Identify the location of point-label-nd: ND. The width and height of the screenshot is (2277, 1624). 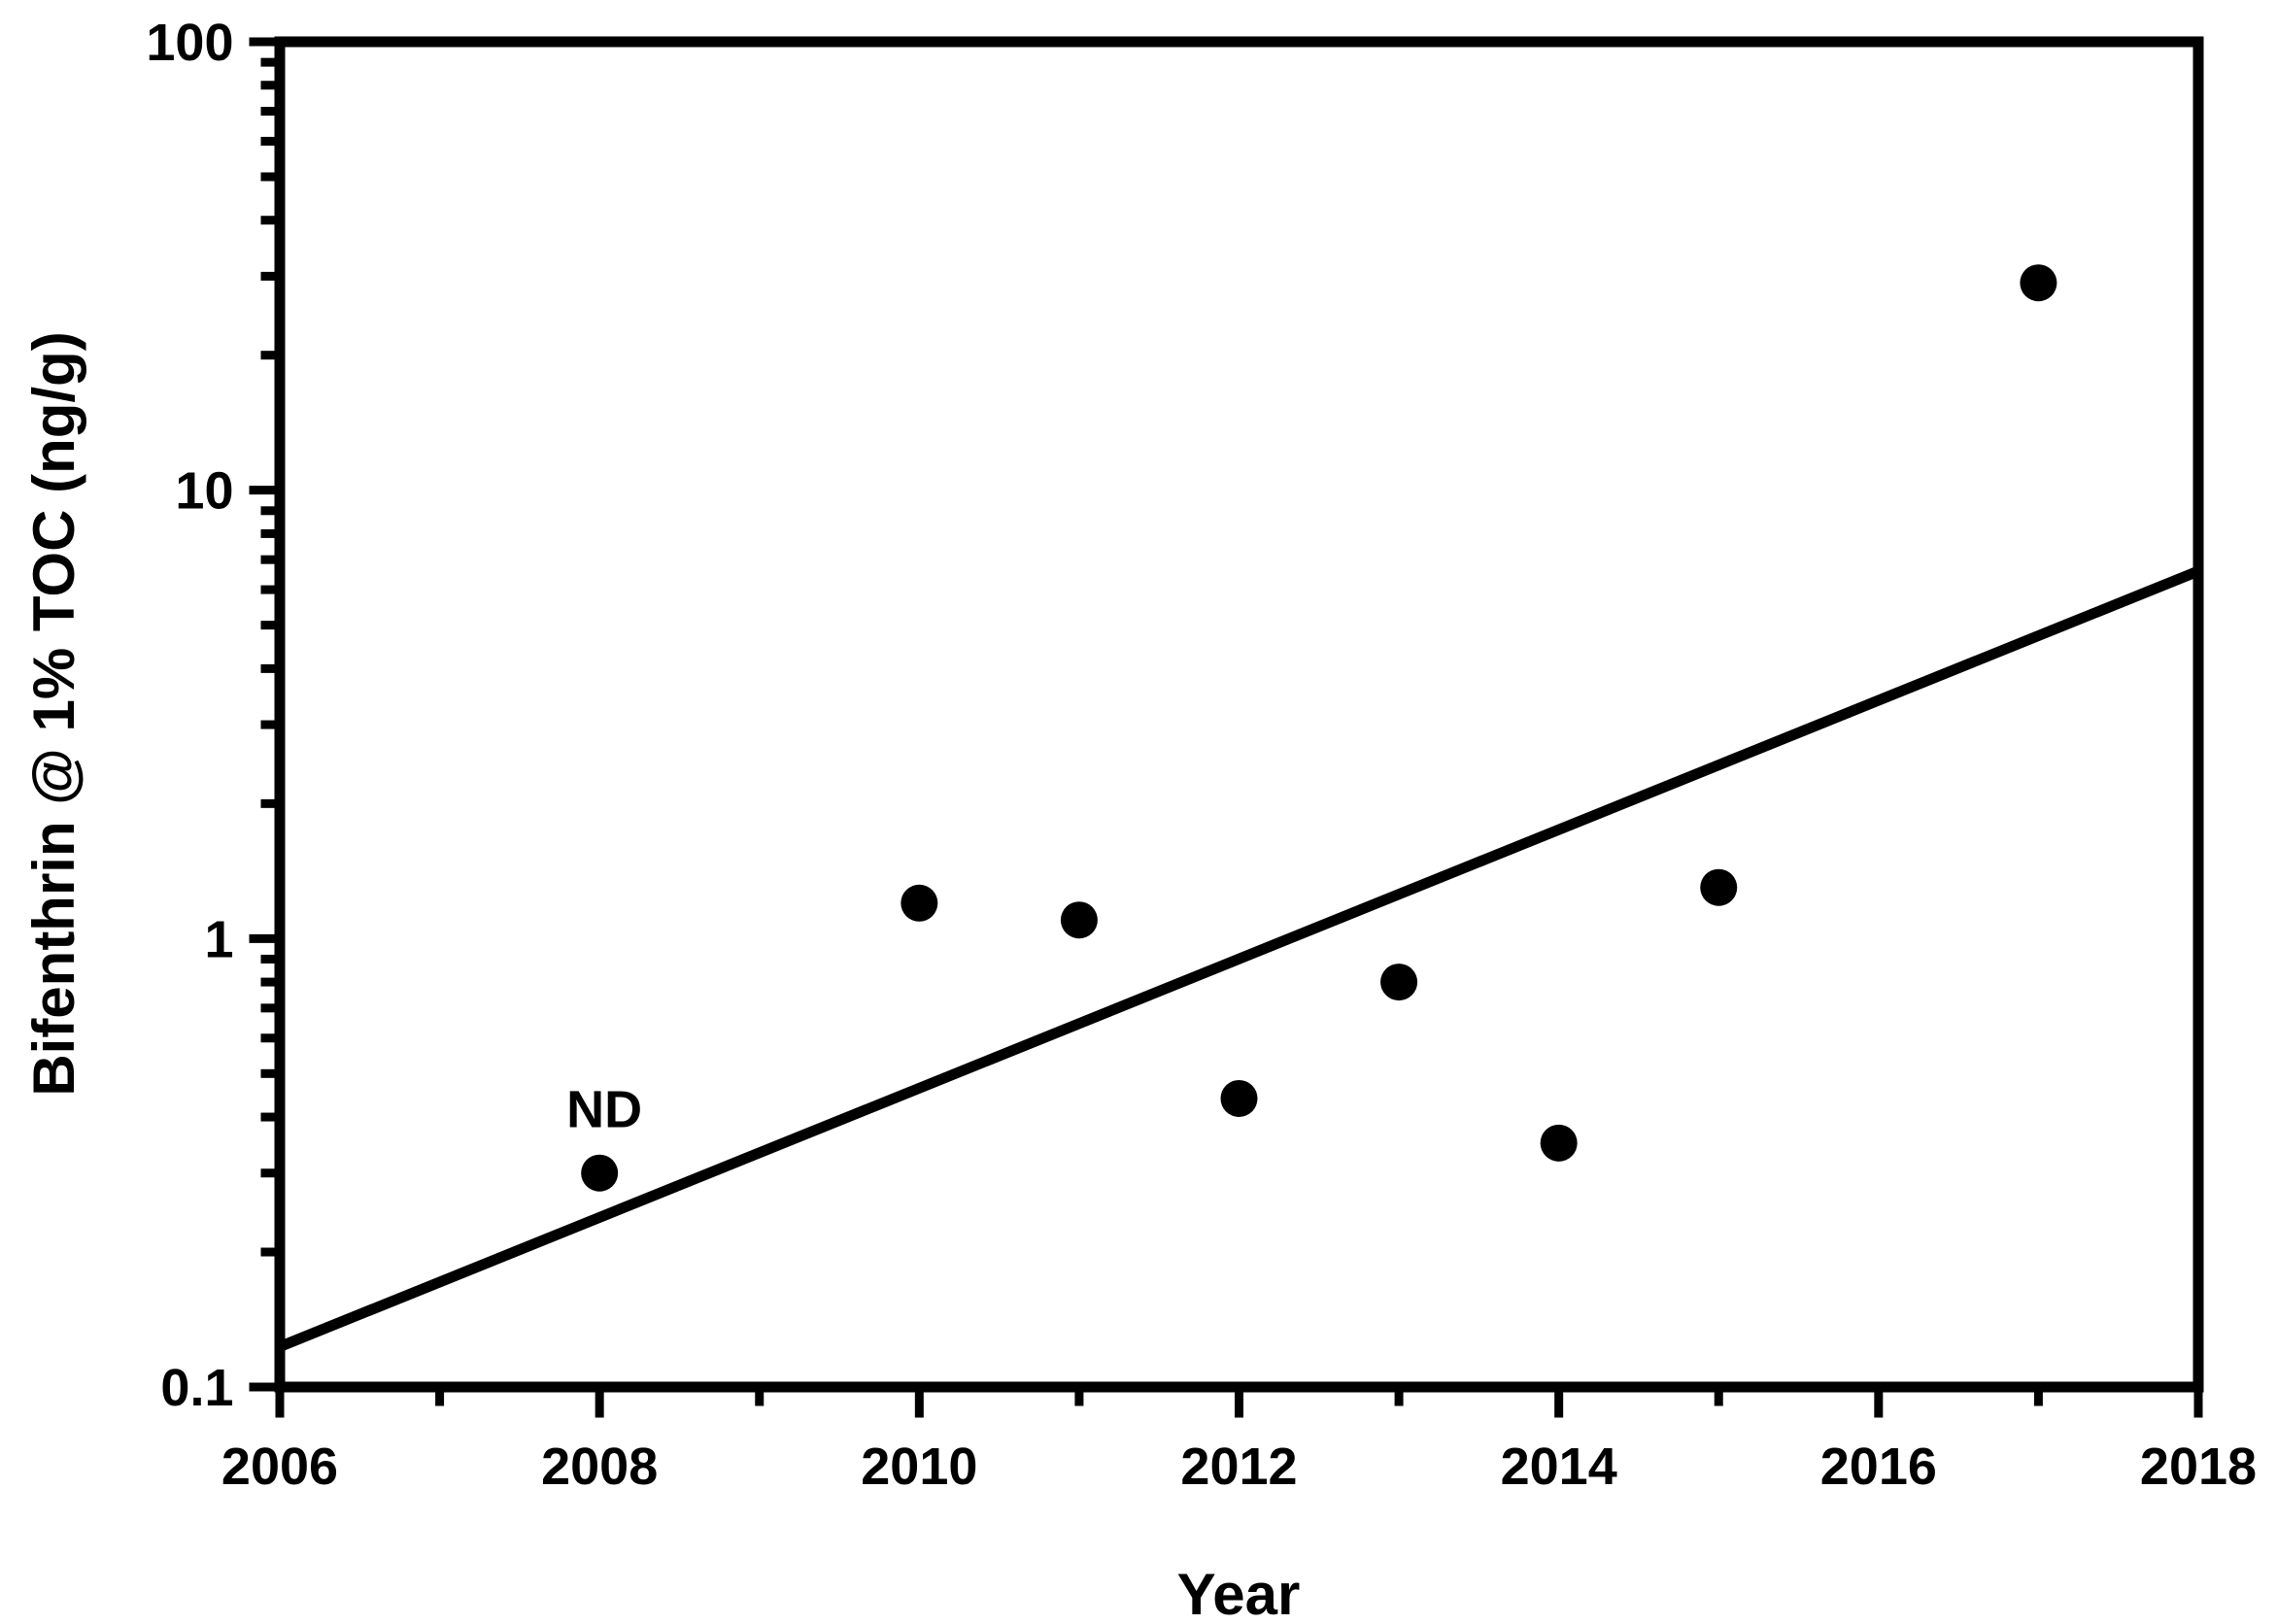
(604, 1110).